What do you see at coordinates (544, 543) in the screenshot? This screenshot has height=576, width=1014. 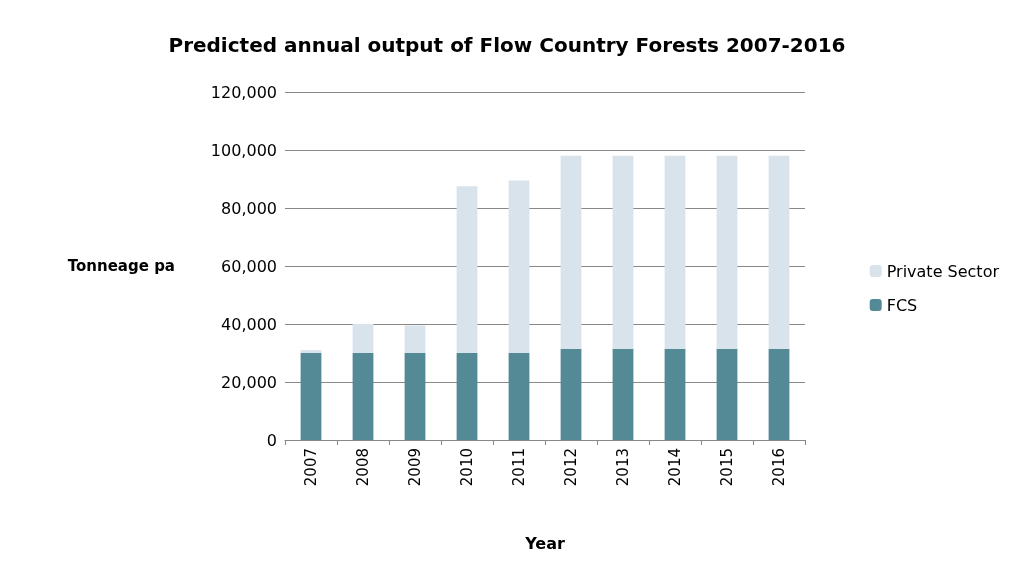 I see `x-axis-title: Year` at bounding box center [544, 543].